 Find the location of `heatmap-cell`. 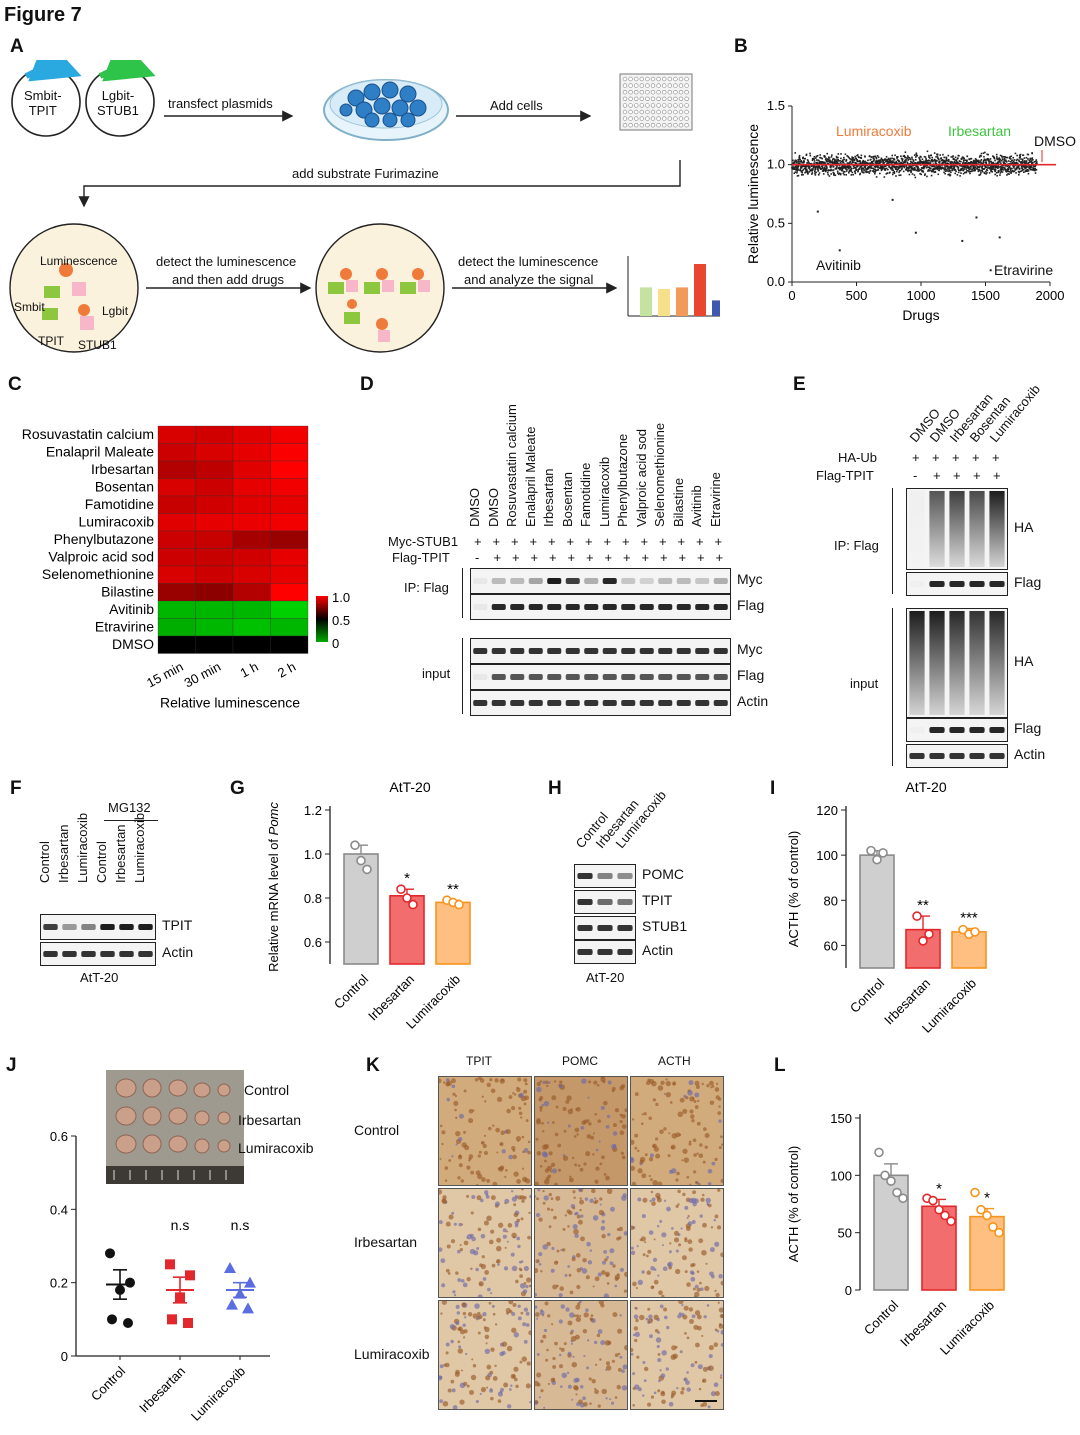

heatmap-cell is located at coordinates (176, 522).